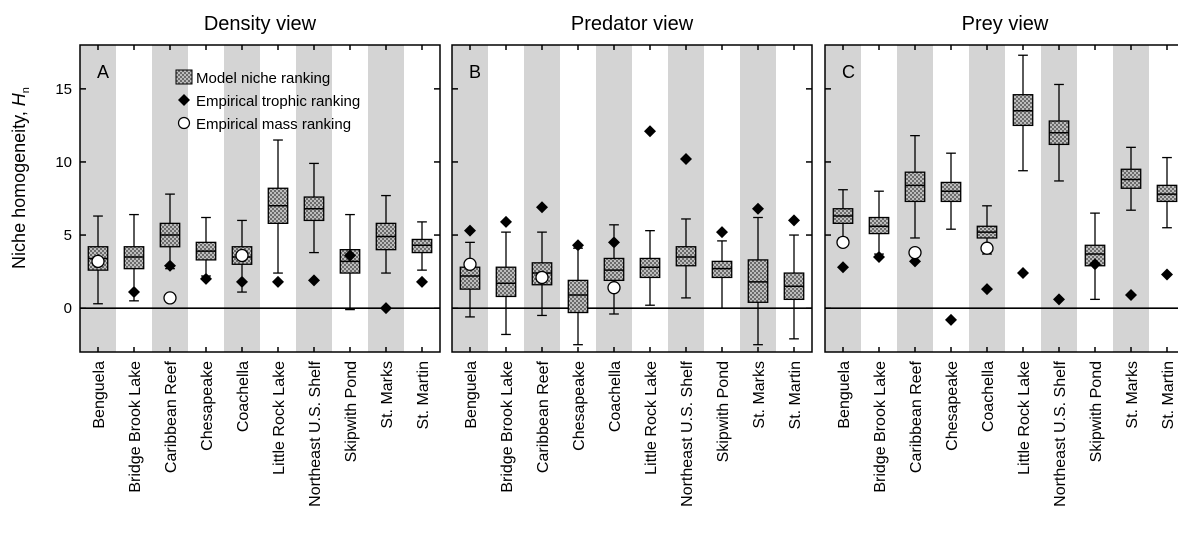 The image size is (1178, 554). I want to click on y-axis-label: Niche homogeneity, Hn, so click(20, 178).